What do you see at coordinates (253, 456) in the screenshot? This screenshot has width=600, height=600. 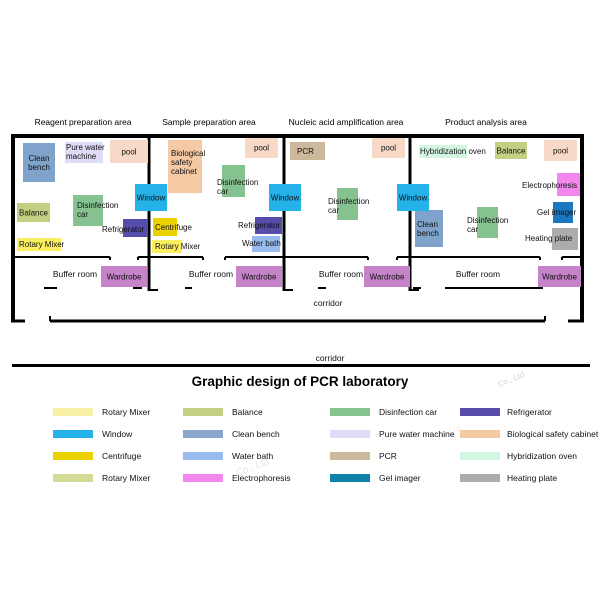 I see `legend-label-water-bath: Water bath` at bounding box center [253, 456].